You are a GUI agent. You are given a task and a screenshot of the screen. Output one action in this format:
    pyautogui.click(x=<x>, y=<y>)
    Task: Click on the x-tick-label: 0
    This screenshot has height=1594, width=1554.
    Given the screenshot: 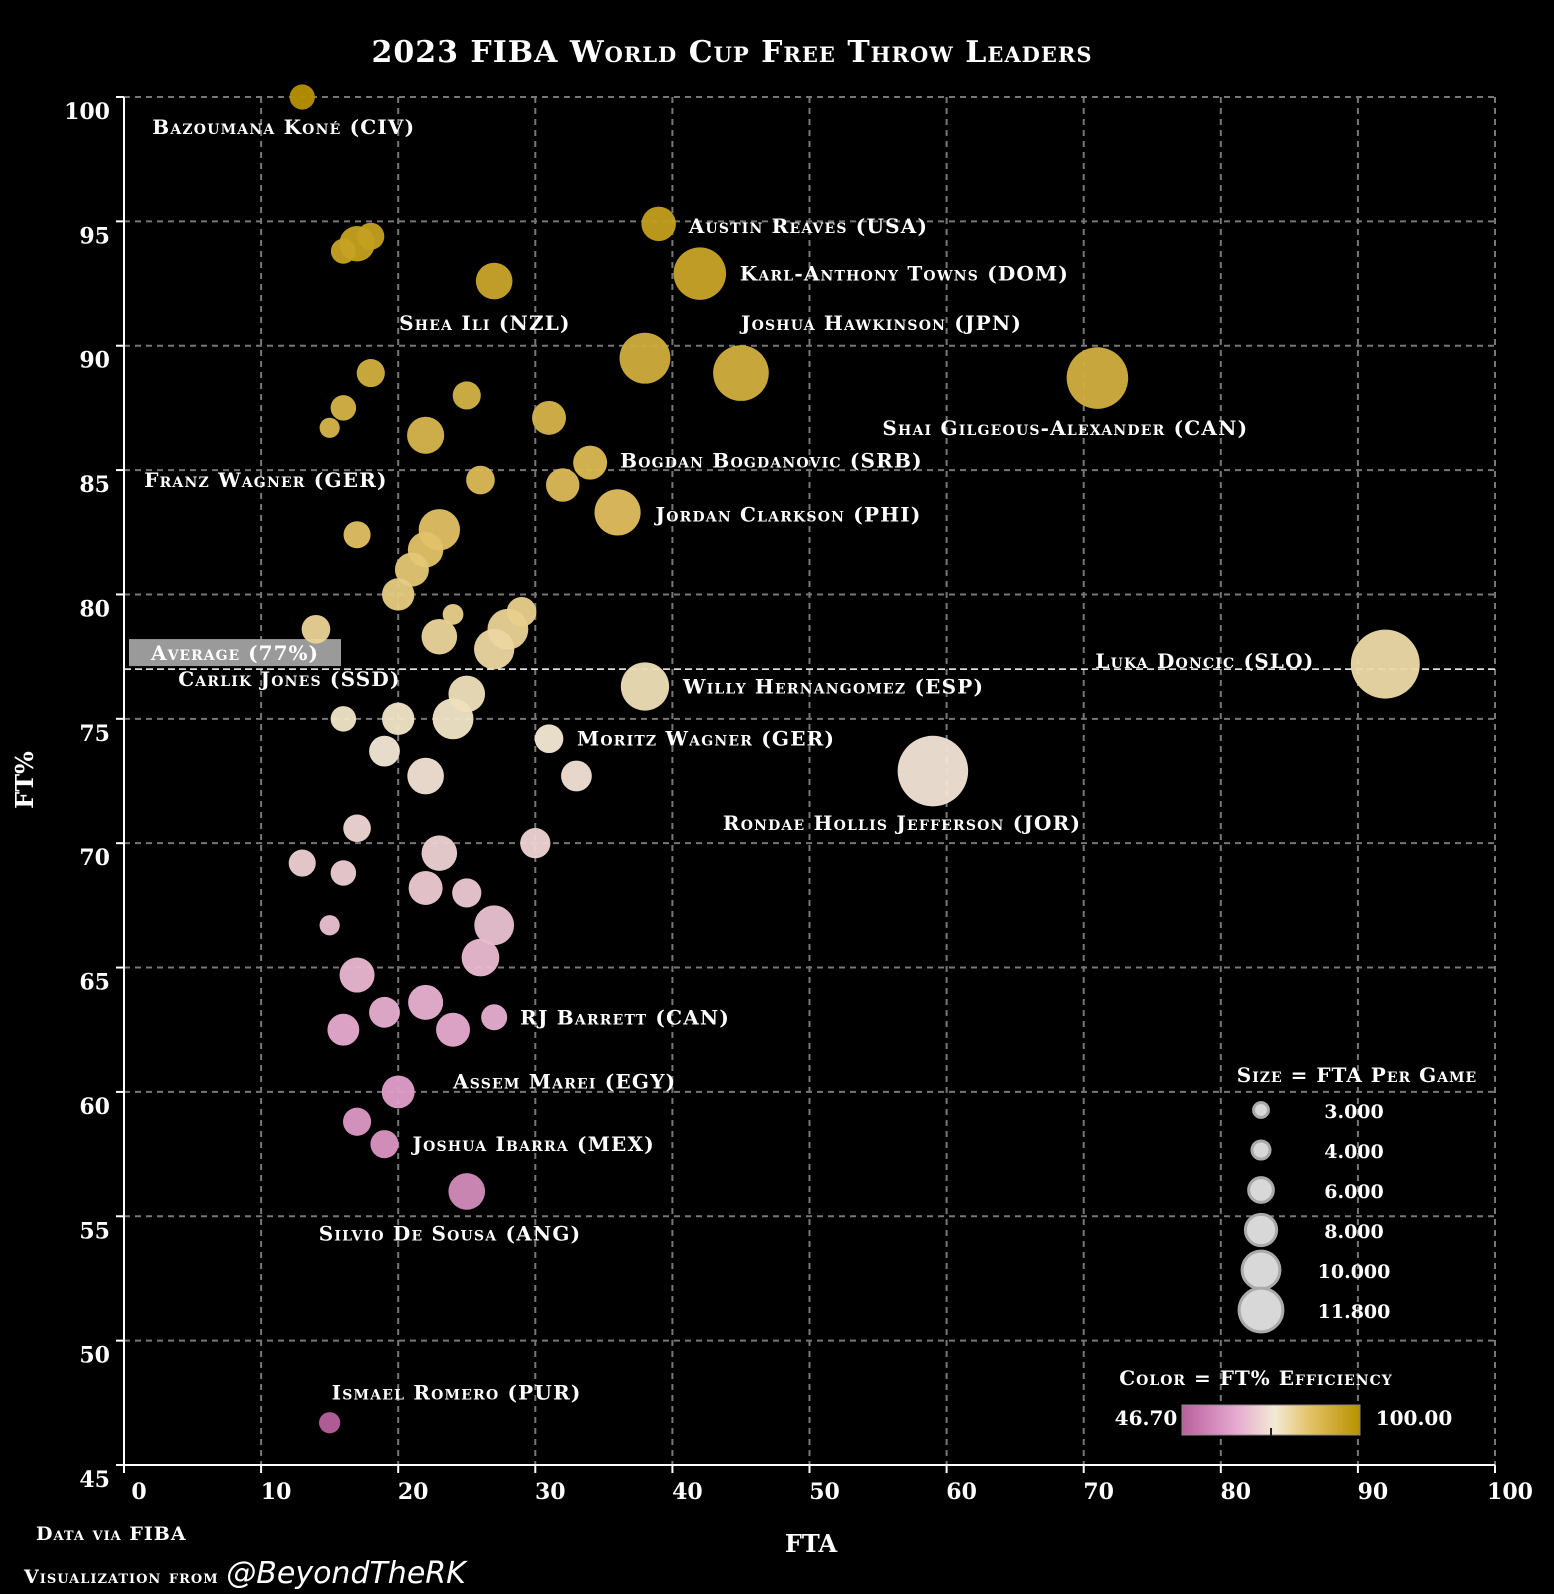 What is the action you would take?
    pyautogui.click(x=138, y=1492)
    